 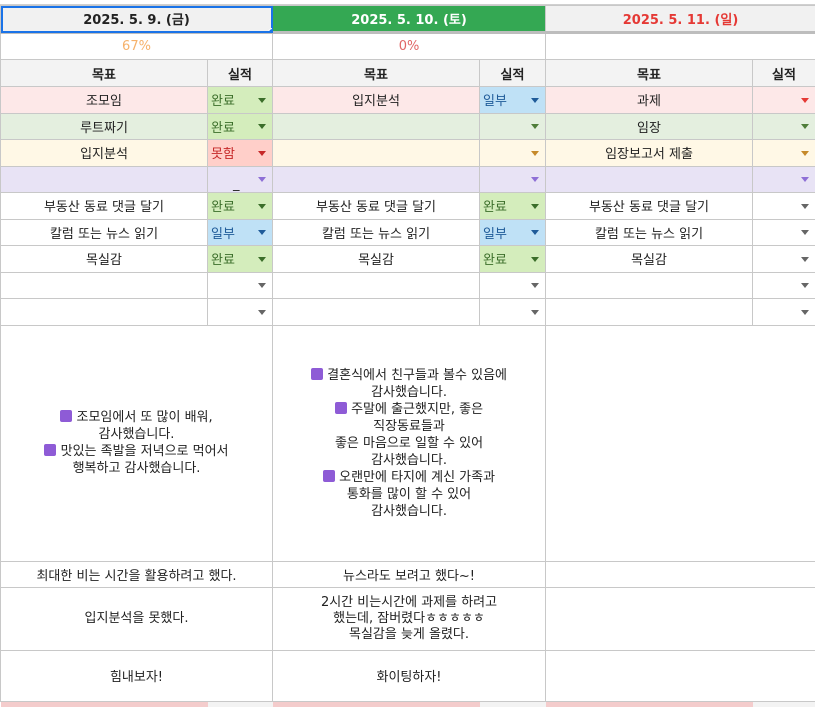 What do you see at coordinates (137, 19) in the screenshot?
I see `date-header-0: 2025. 5. 9. (금)` at bounding box center [137, 19].